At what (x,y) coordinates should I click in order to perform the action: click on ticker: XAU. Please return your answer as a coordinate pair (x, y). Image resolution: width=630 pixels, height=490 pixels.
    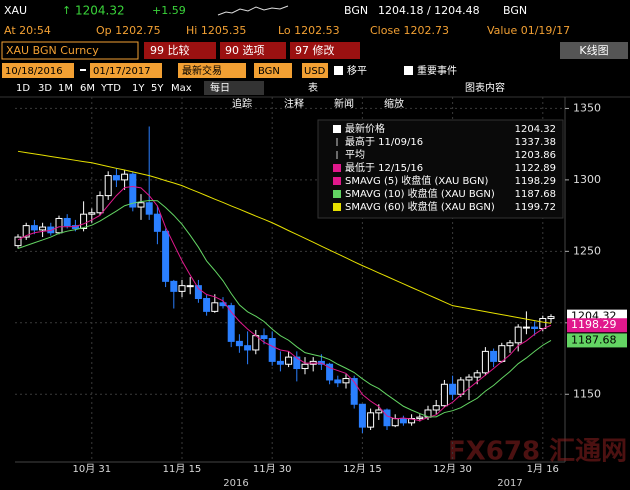
    Looking at the image, I should click on (15, 10).